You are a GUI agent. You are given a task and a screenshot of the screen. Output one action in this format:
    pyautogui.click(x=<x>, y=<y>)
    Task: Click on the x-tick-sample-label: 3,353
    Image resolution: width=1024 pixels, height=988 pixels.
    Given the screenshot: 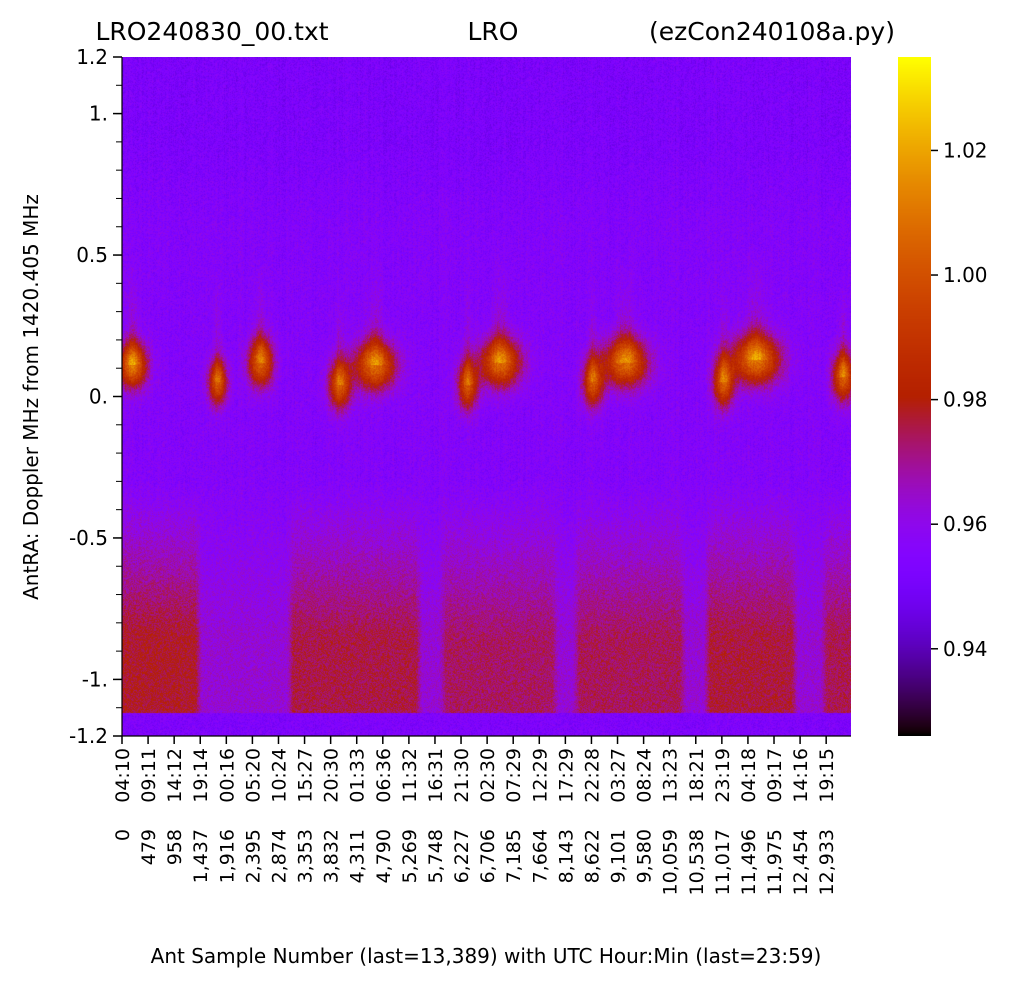 What is the action you would take?
    pyautogui.click(x=306, y=856)
    